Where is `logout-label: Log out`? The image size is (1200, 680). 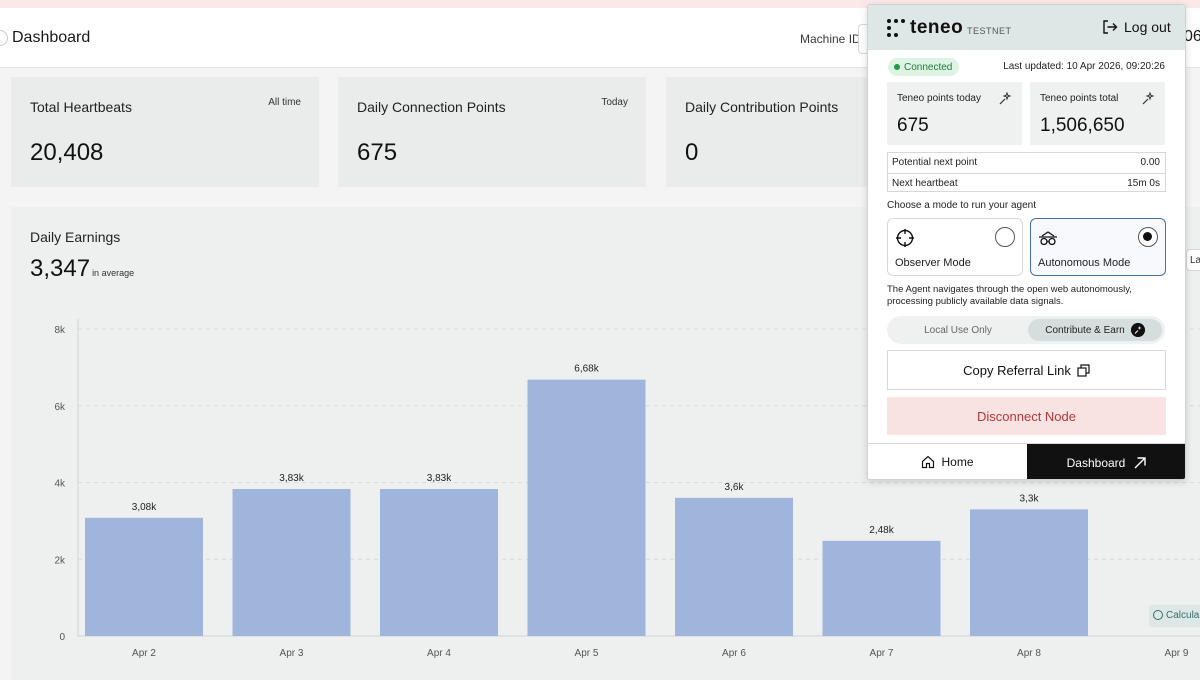
logout-label: Log out is located at coordinates (1147, 27).